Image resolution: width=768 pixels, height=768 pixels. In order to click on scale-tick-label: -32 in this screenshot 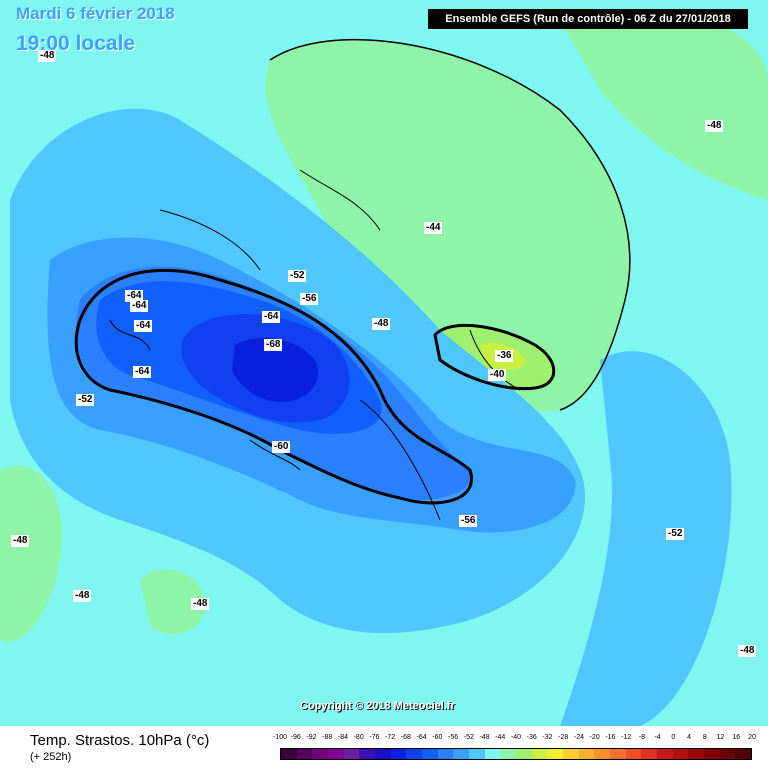, I will do `click(547, 737)`.